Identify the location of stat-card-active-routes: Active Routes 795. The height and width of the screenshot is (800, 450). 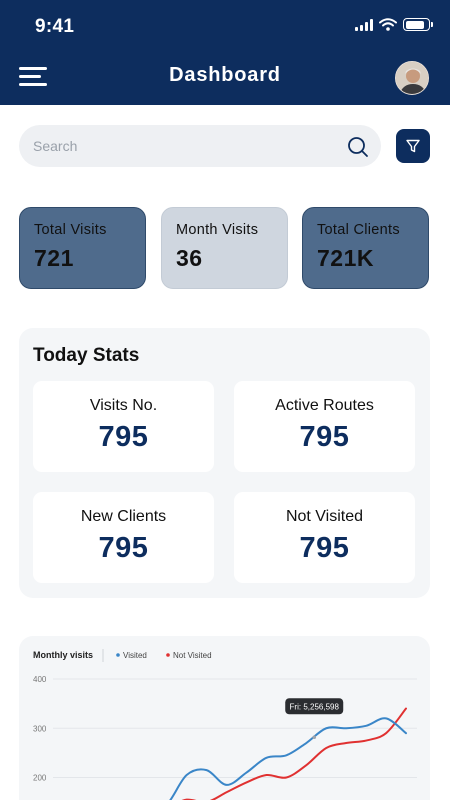
(324, 426).